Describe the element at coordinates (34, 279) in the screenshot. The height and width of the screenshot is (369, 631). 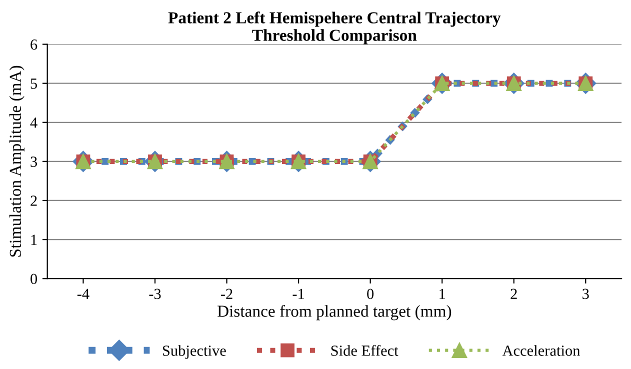
I see `y-tick-label: 0` at that location.